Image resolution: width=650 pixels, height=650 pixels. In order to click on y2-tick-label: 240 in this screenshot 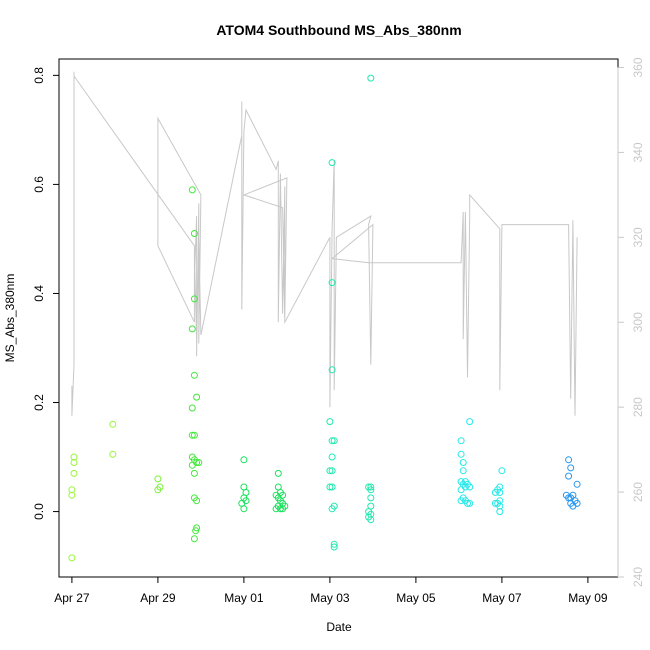, I will do `click(638, 577)`.